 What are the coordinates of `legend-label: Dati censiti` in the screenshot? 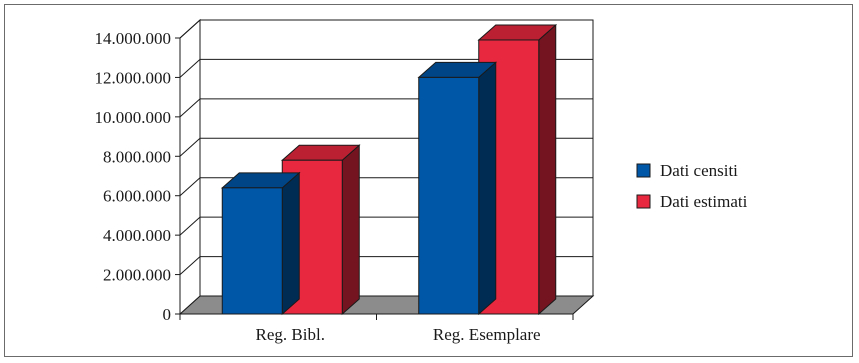 It's located at (699, 170).